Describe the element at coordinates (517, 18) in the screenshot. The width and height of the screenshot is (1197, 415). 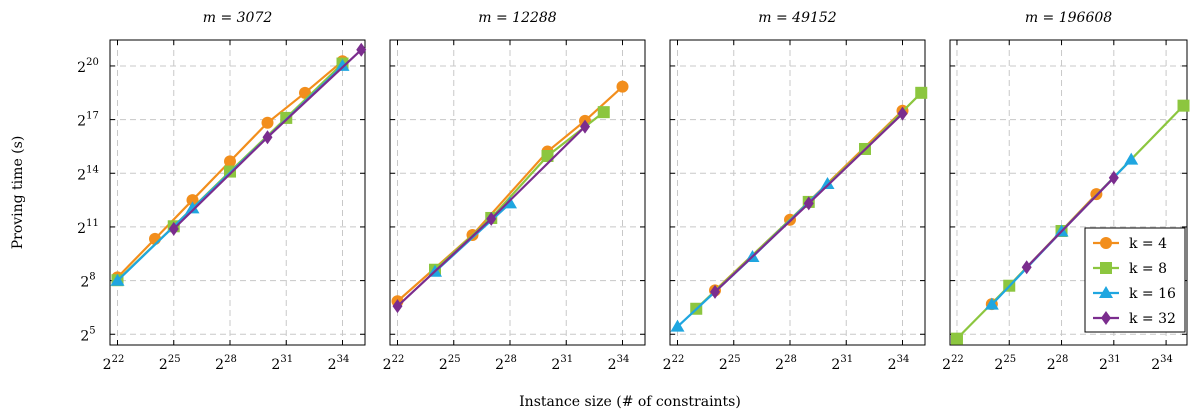
I see `panel-title: m = 12288` at that location.